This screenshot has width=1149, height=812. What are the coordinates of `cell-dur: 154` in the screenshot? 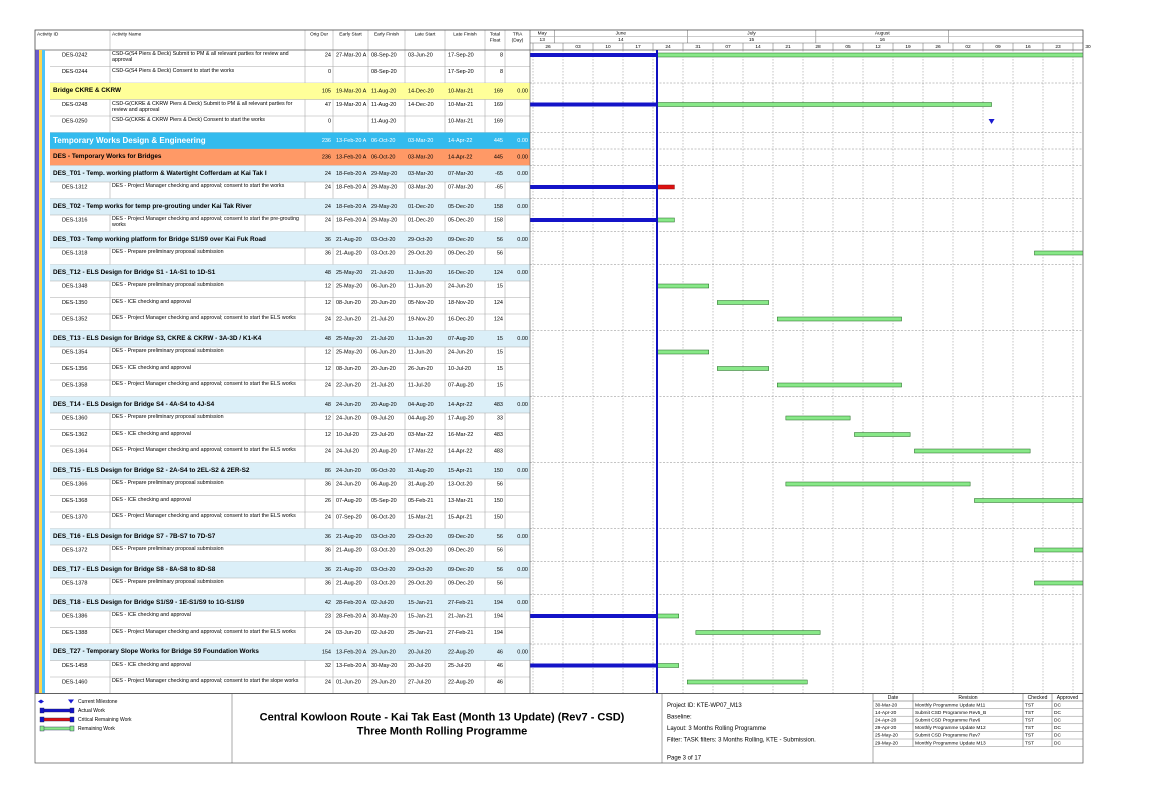 It's located at (326, 653).